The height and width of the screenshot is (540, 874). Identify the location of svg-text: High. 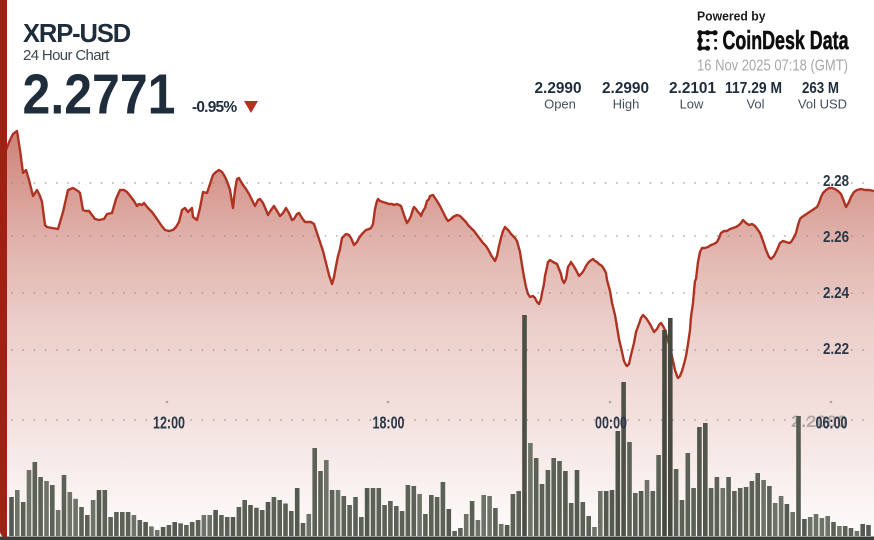
(626, 104).